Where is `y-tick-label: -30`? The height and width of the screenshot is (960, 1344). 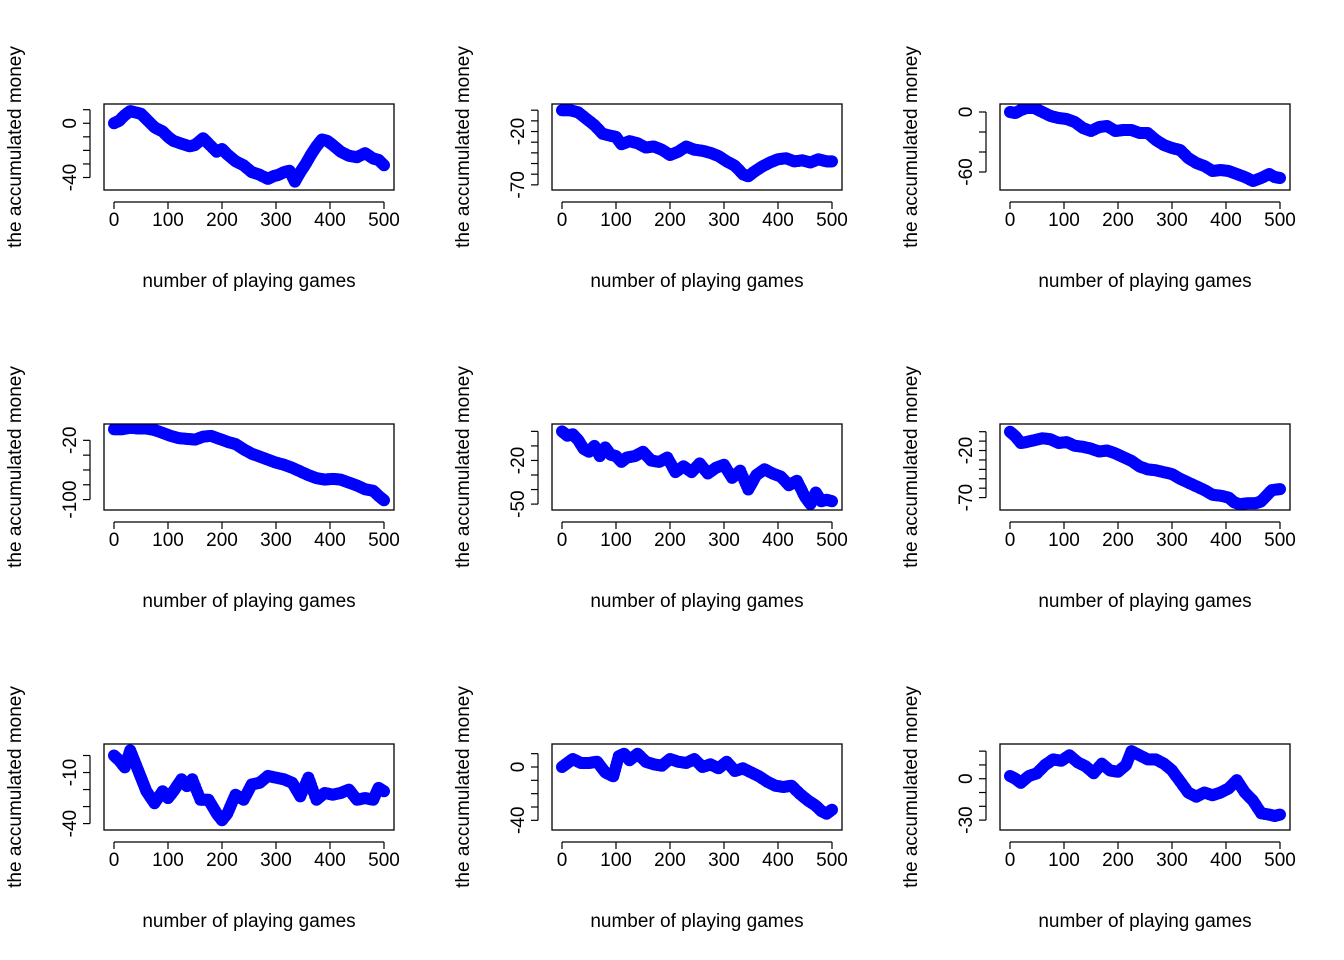
y-tick-label: -30 is located at coordinates (966, 819).